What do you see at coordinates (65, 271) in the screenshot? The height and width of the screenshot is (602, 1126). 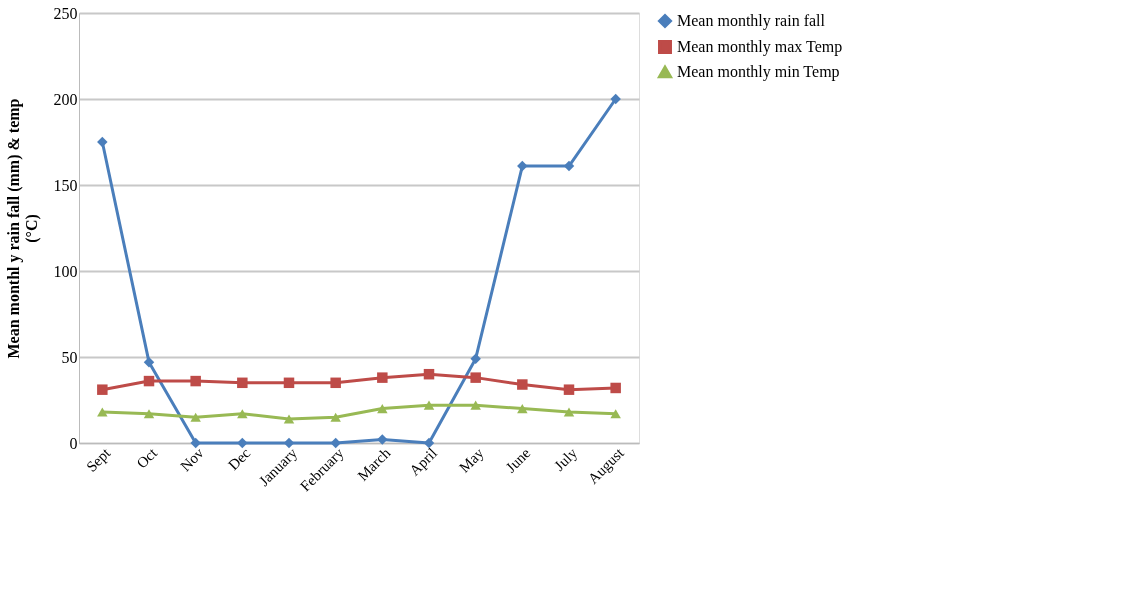 I see `y-tick-label: 100` at bounding box center [65, 271].